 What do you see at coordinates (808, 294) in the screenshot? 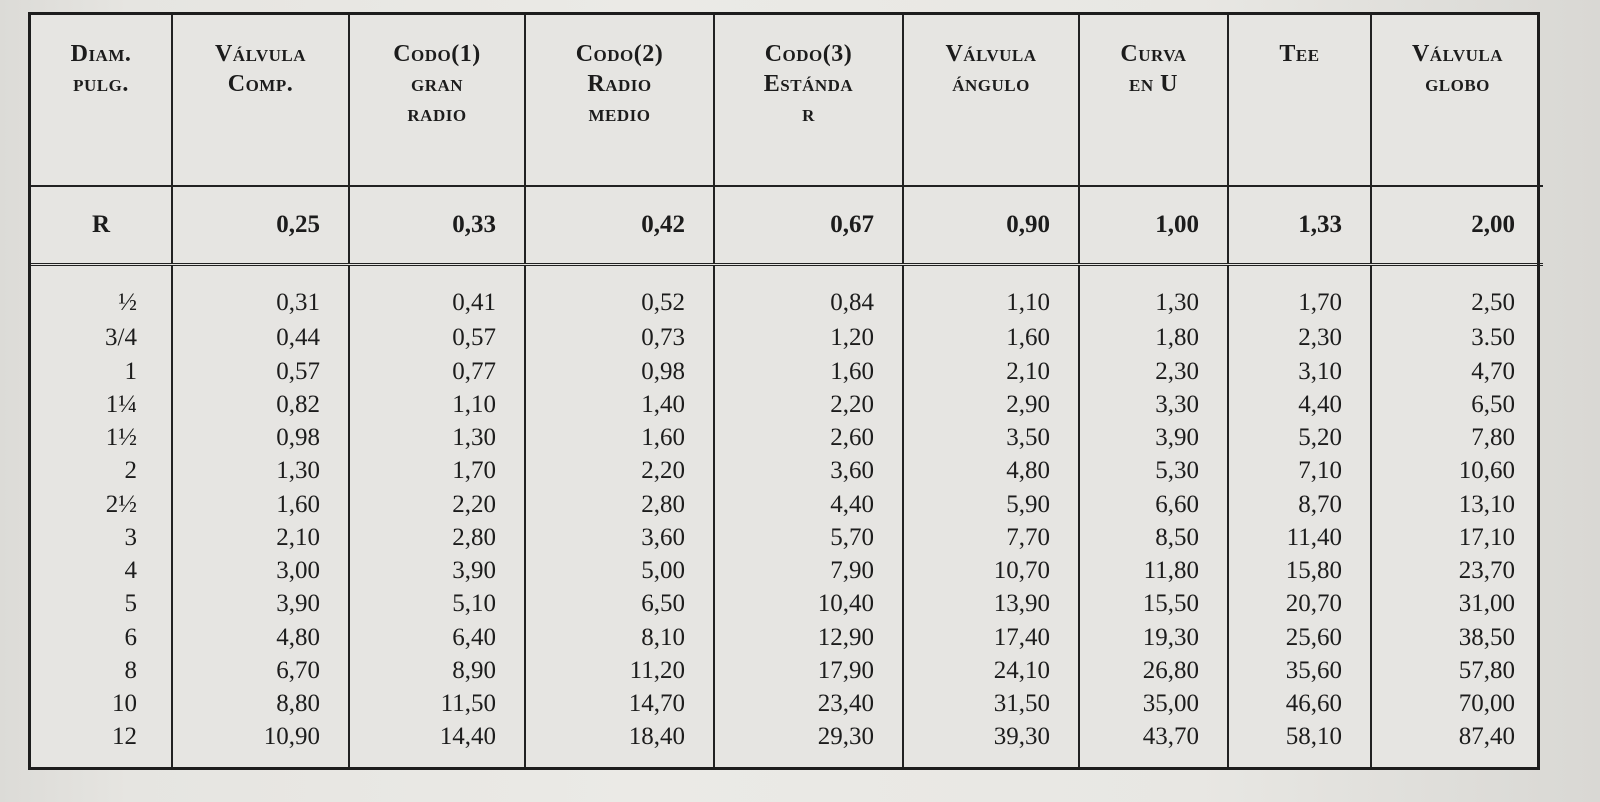
I see `value-cell-elbow-standard: 0,84` at bounding box center [808, 294].